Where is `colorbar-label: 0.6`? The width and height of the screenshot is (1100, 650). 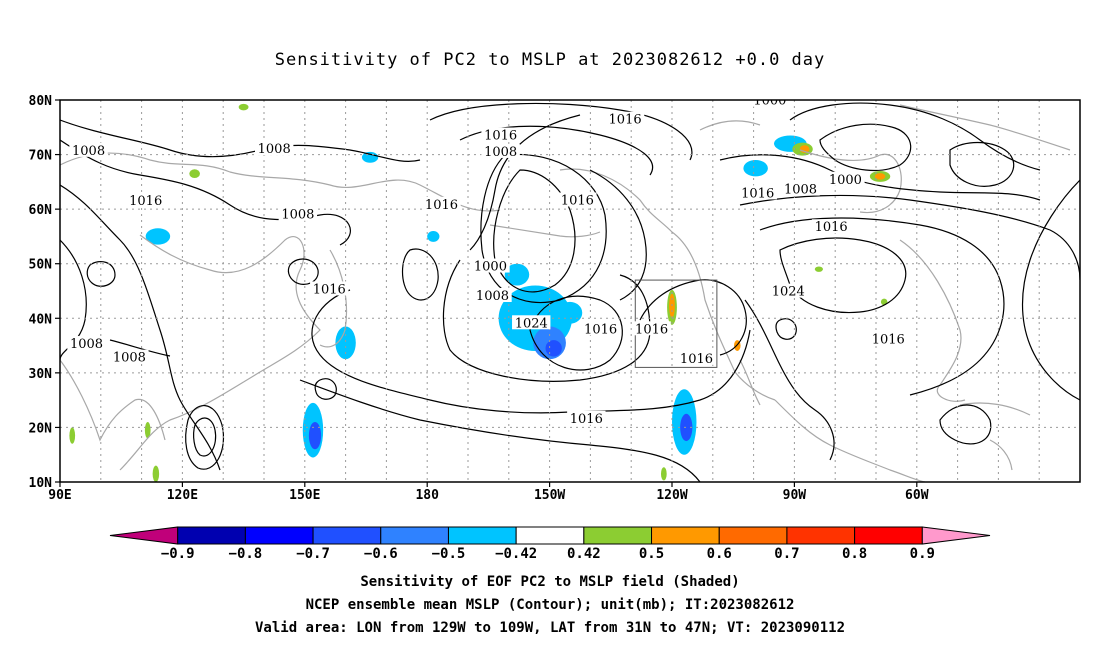 colorbar-label: 0.6 is located at coordinates (719, 554).